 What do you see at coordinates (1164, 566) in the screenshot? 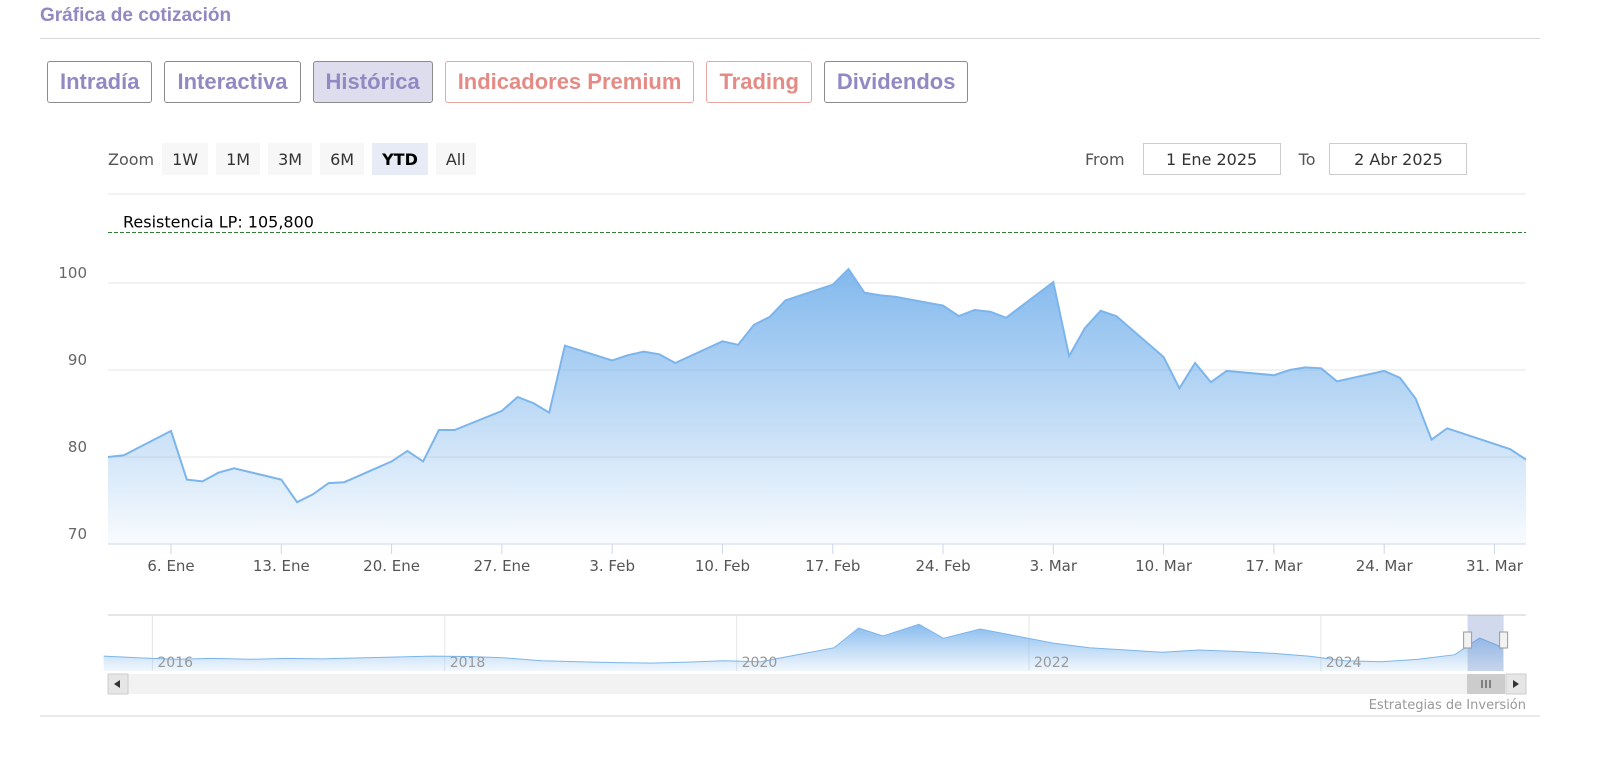
I see `x-tick-label: 10. Mar` at bounding box center [1164, 566].